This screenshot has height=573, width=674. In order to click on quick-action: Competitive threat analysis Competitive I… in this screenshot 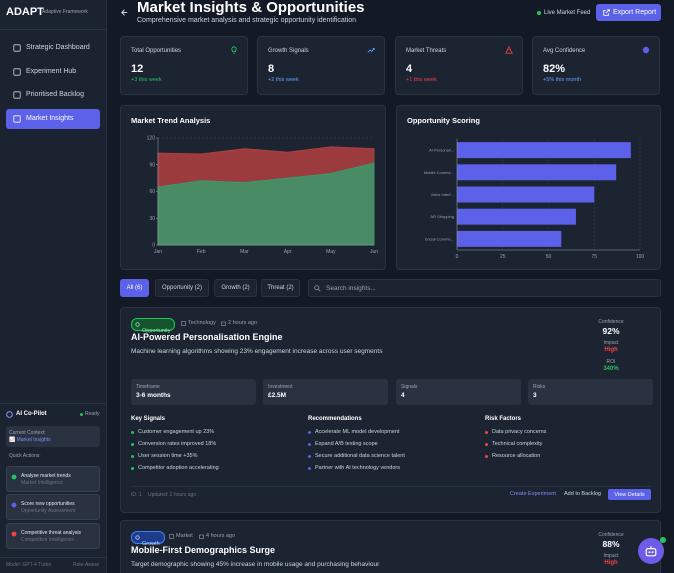, I will do `click(53, 536)`.